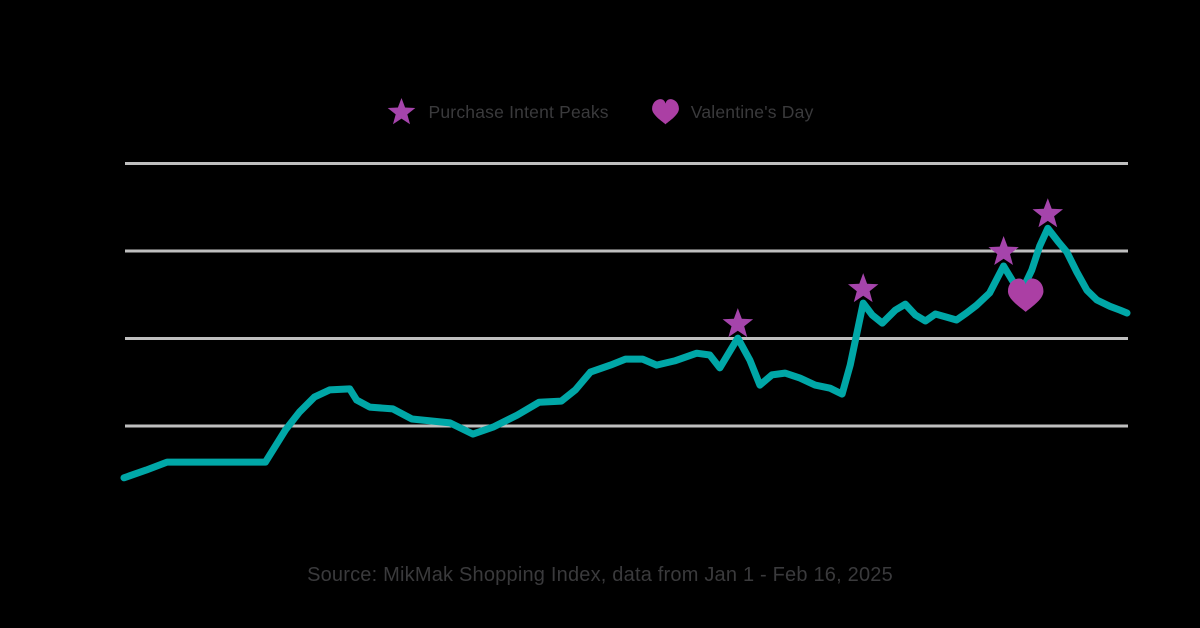  What do you see at coordinates (1025, 295) in the screenshot?
I see `valentines-heart-marker` at bounding box center [1025, 295].